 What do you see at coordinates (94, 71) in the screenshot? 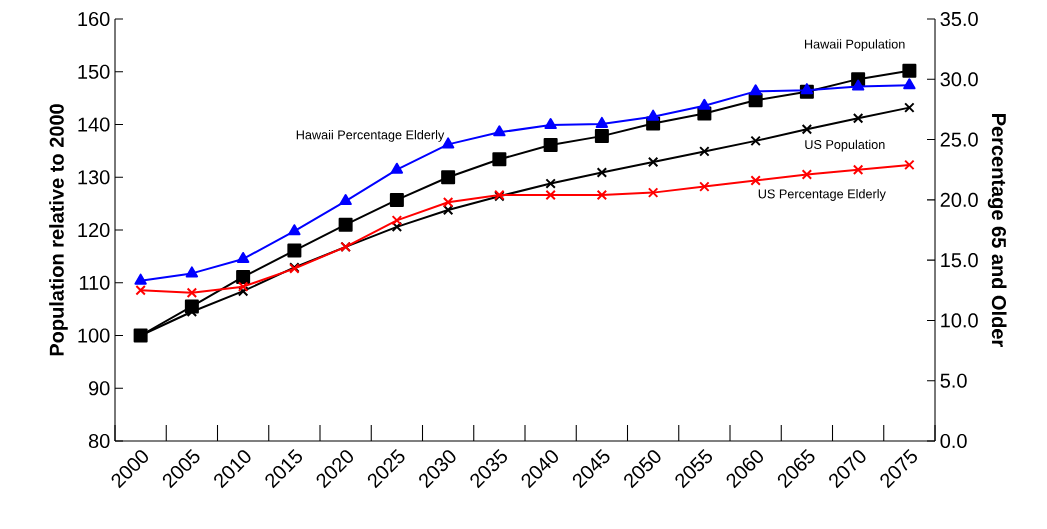
I see `y-tick-label: 150` at bounding box center [94, 71].